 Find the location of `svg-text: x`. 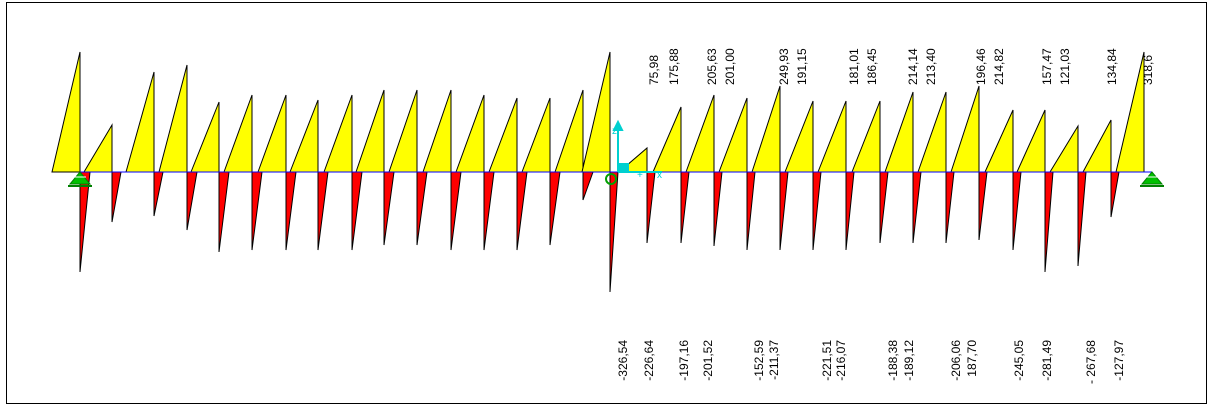

svg-text: x is located at coordinates (659, 175).